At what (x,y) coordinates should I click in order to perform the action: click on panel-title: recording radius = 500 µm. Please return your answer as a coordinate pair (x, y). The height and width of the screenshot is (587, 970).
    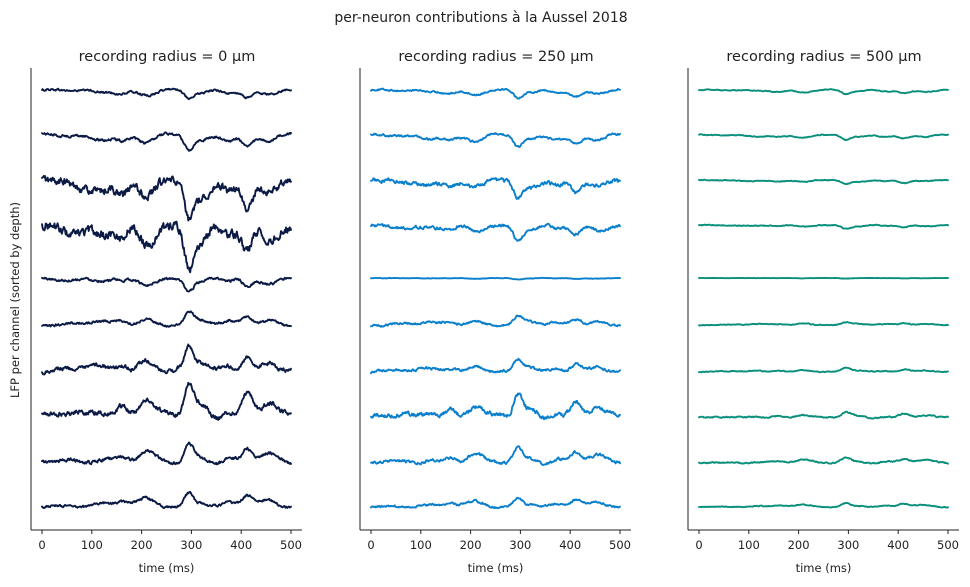
    Looking at the image, I should click on (823, 57).